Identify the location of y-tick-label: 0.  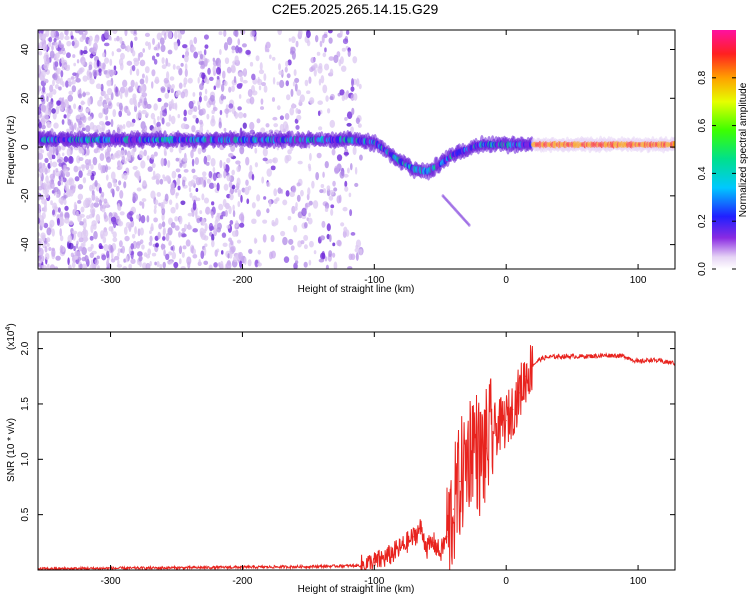
(25, 147).